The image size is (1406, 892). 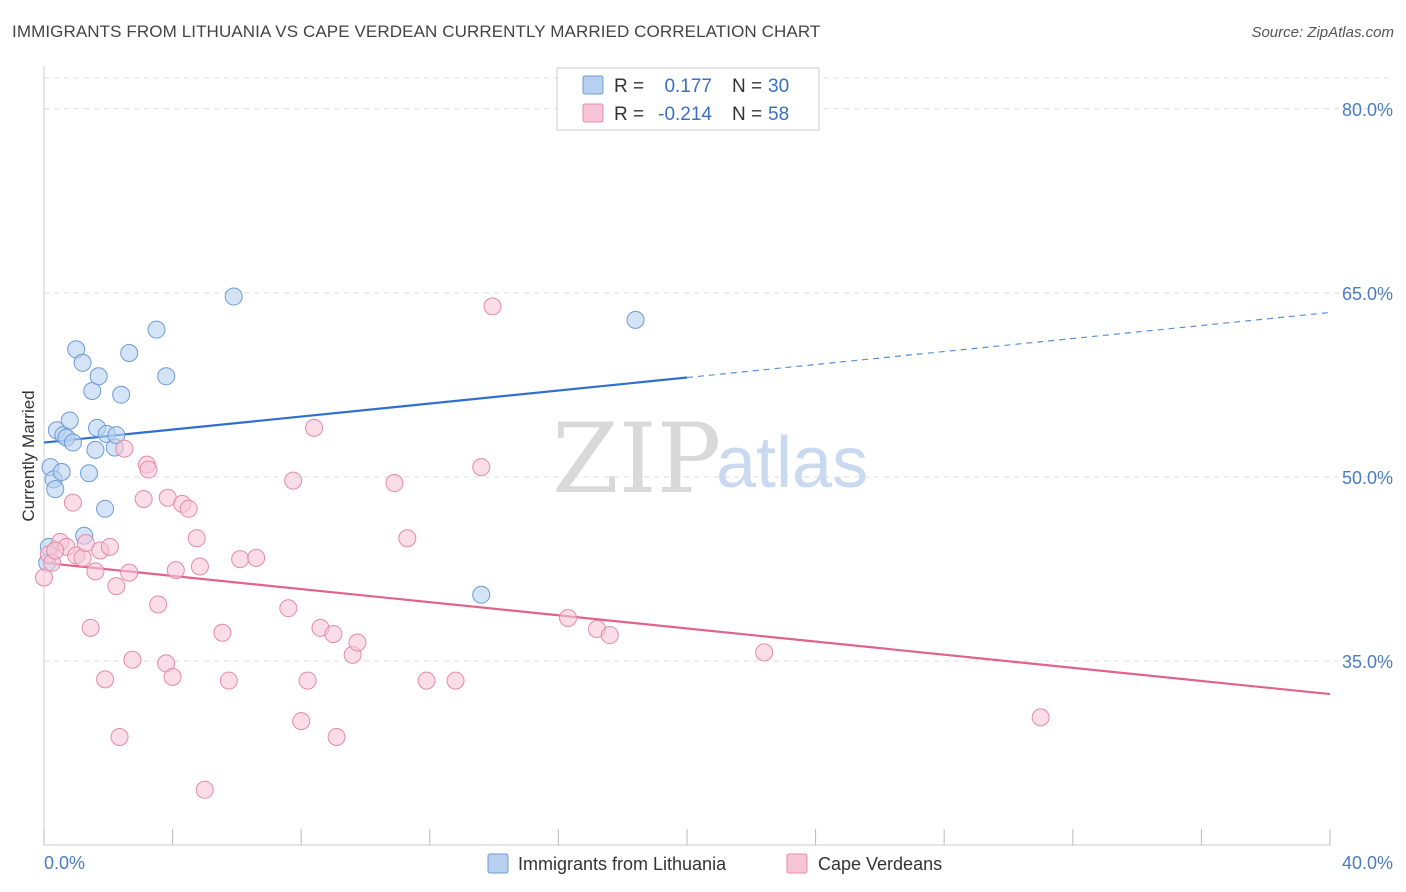 What do you see at coordinates (778, 114) in the screenshot?
I see `legend-n-value-2: 58` at bounding box center [778, 114].